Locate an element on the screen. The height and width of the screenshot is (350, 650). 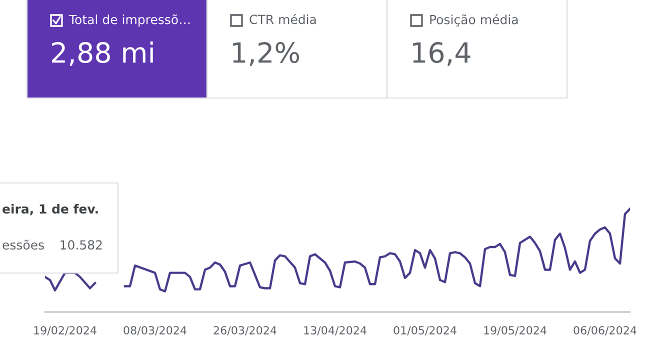
annotation: eira, 1 de fev. is located at coordinates (50, 210).